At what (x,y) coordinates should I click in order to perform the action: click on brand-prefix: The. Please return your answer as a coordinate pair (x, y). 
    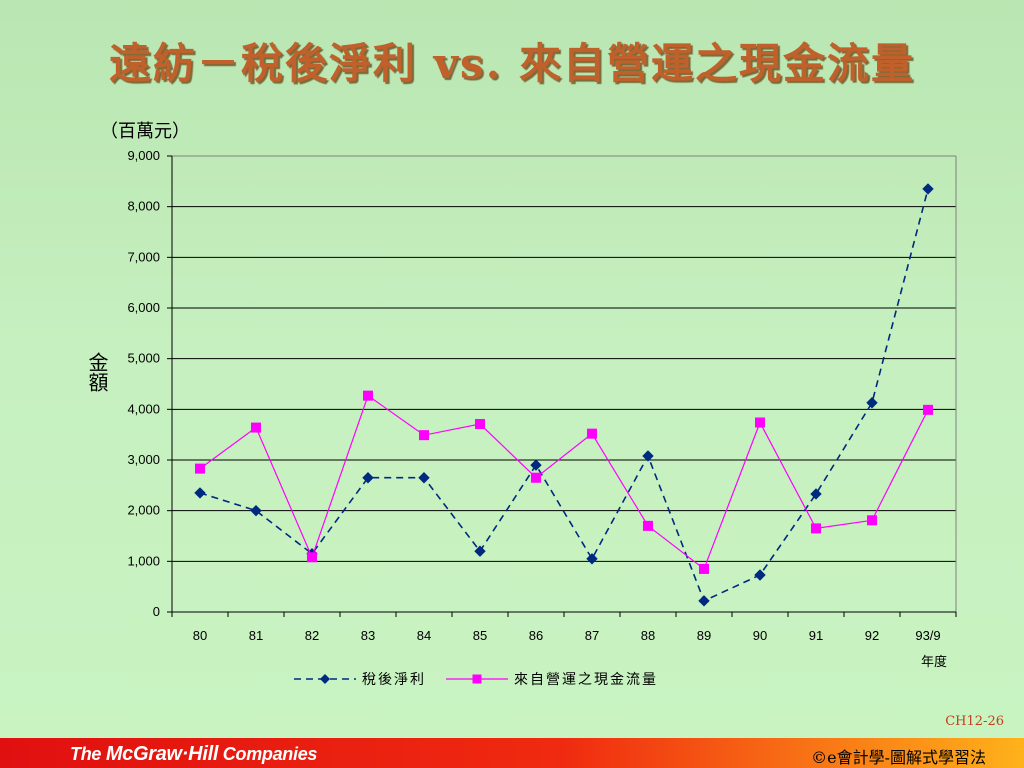
    Looking at the image, I should click on (88, 754).